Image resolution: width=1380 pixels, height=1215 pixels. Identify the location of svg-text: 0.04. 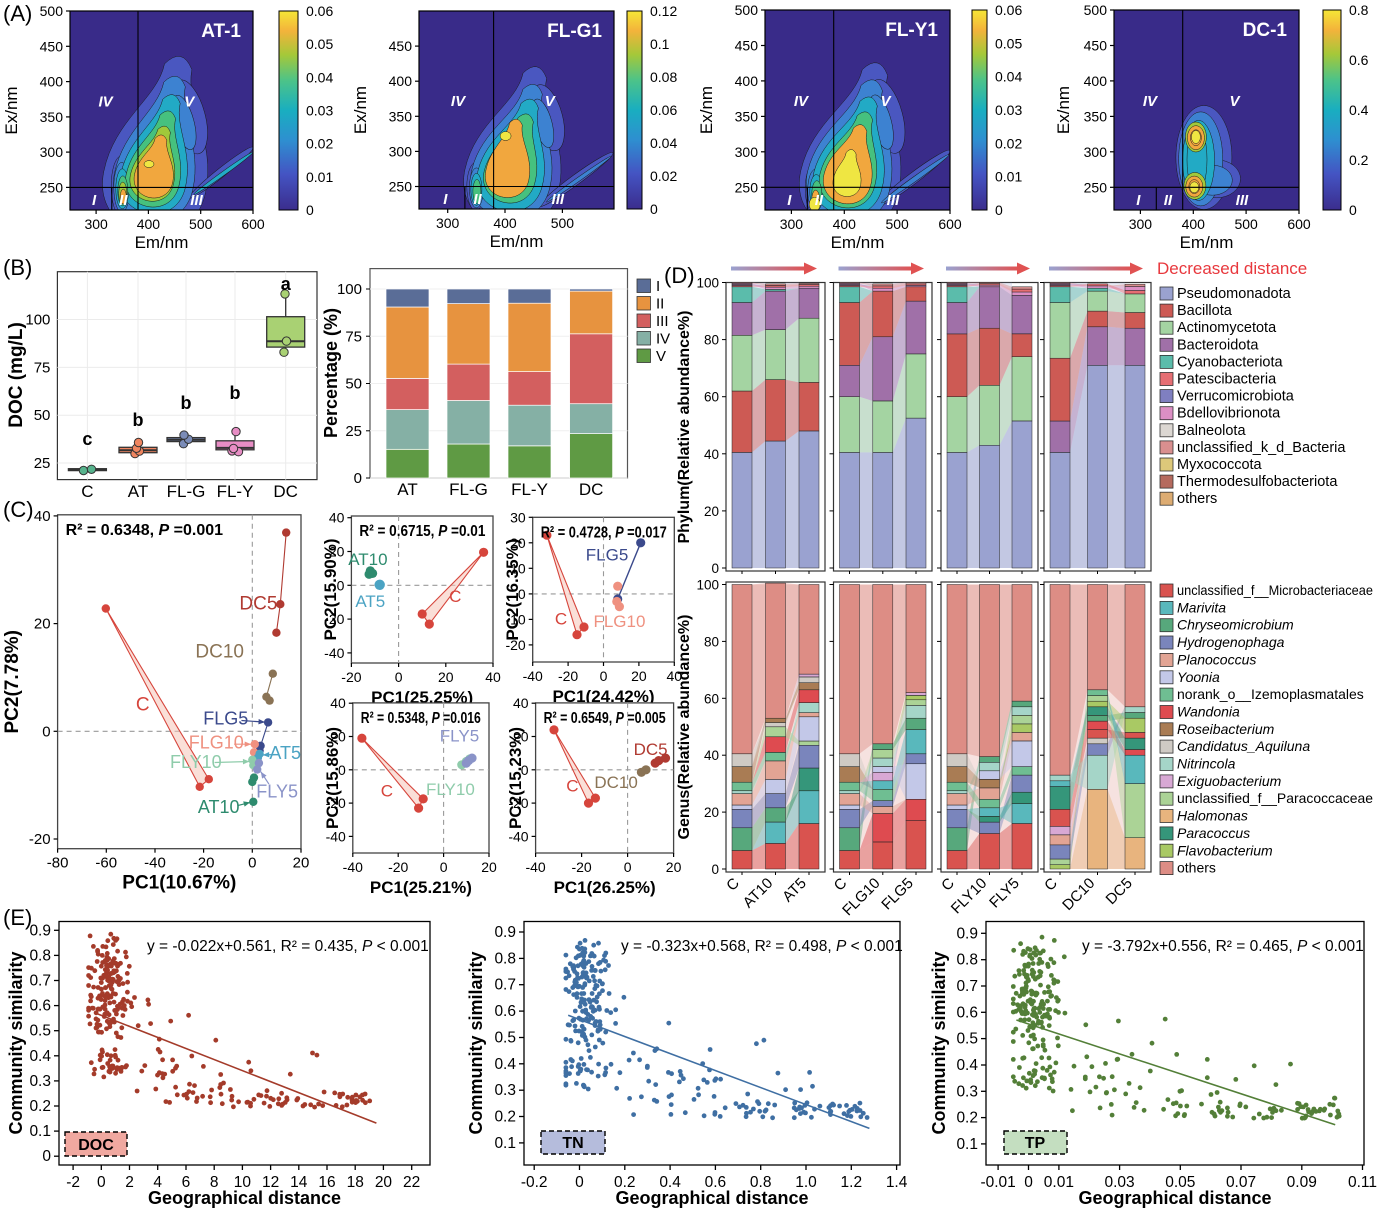
(1008, 77).